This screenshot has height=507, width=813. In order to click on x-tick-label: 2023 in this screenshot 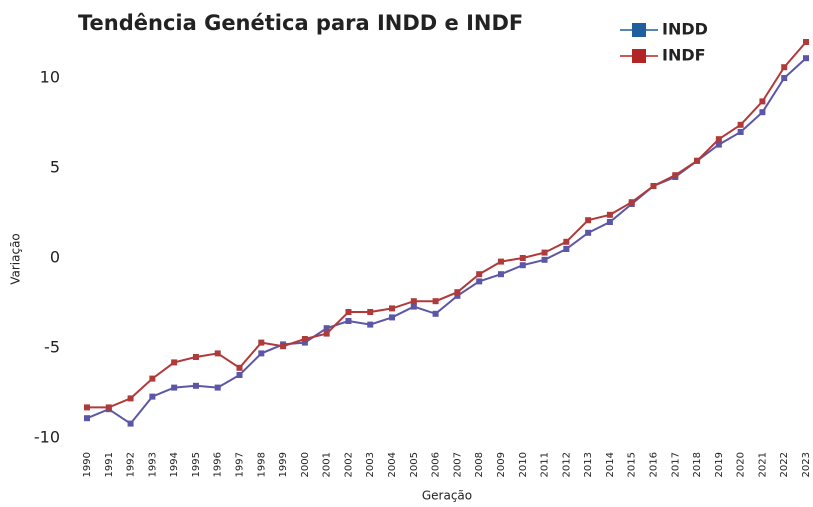, I will do `click(806, 464)`.